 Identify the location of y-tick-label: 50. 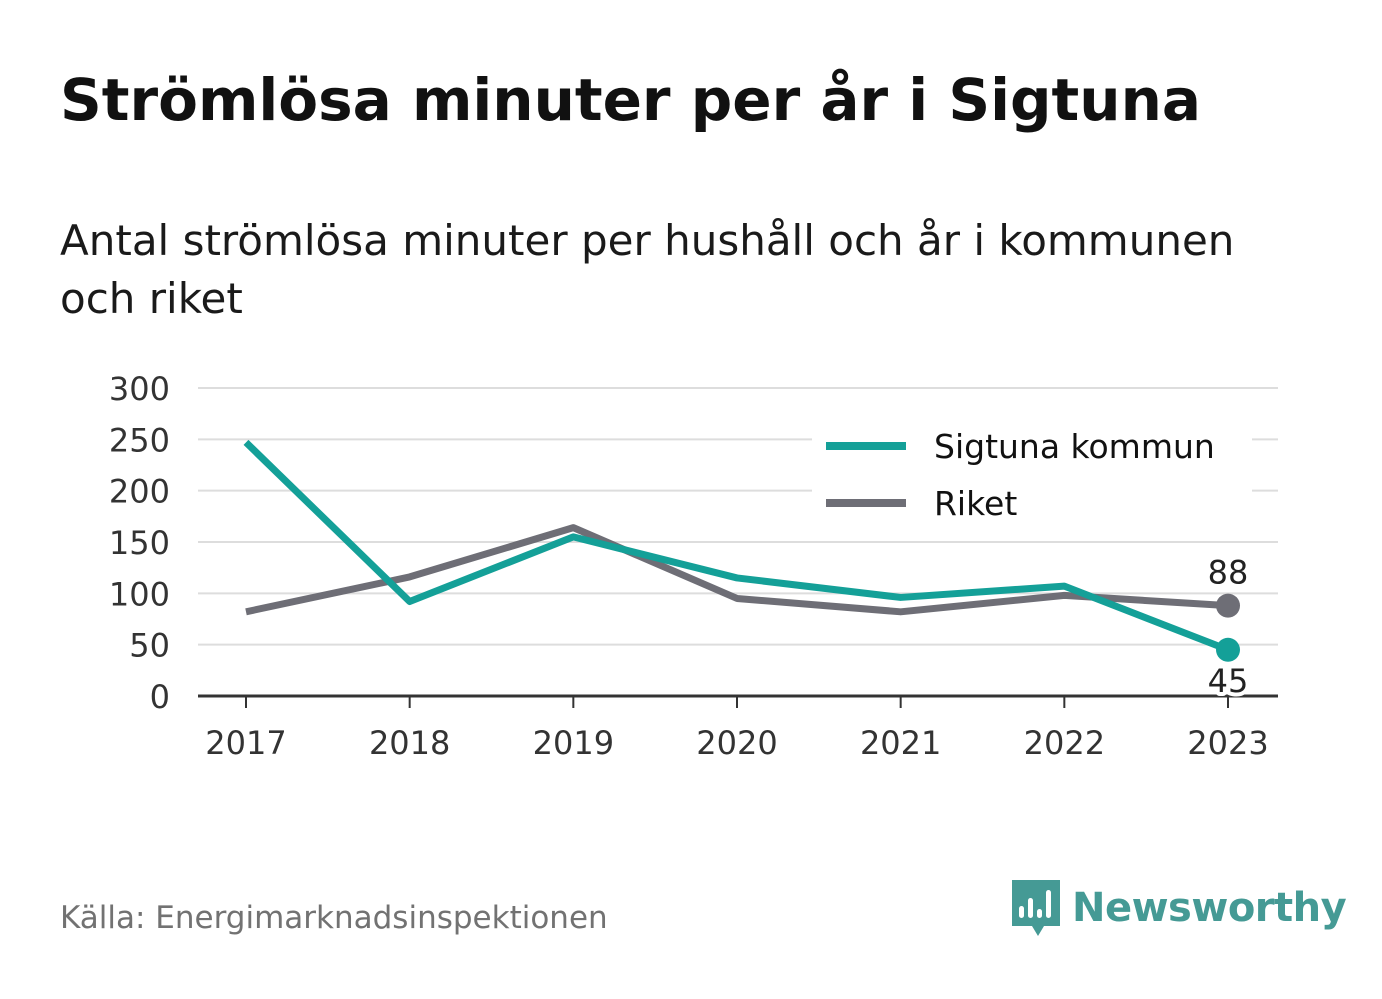
(149, 646).